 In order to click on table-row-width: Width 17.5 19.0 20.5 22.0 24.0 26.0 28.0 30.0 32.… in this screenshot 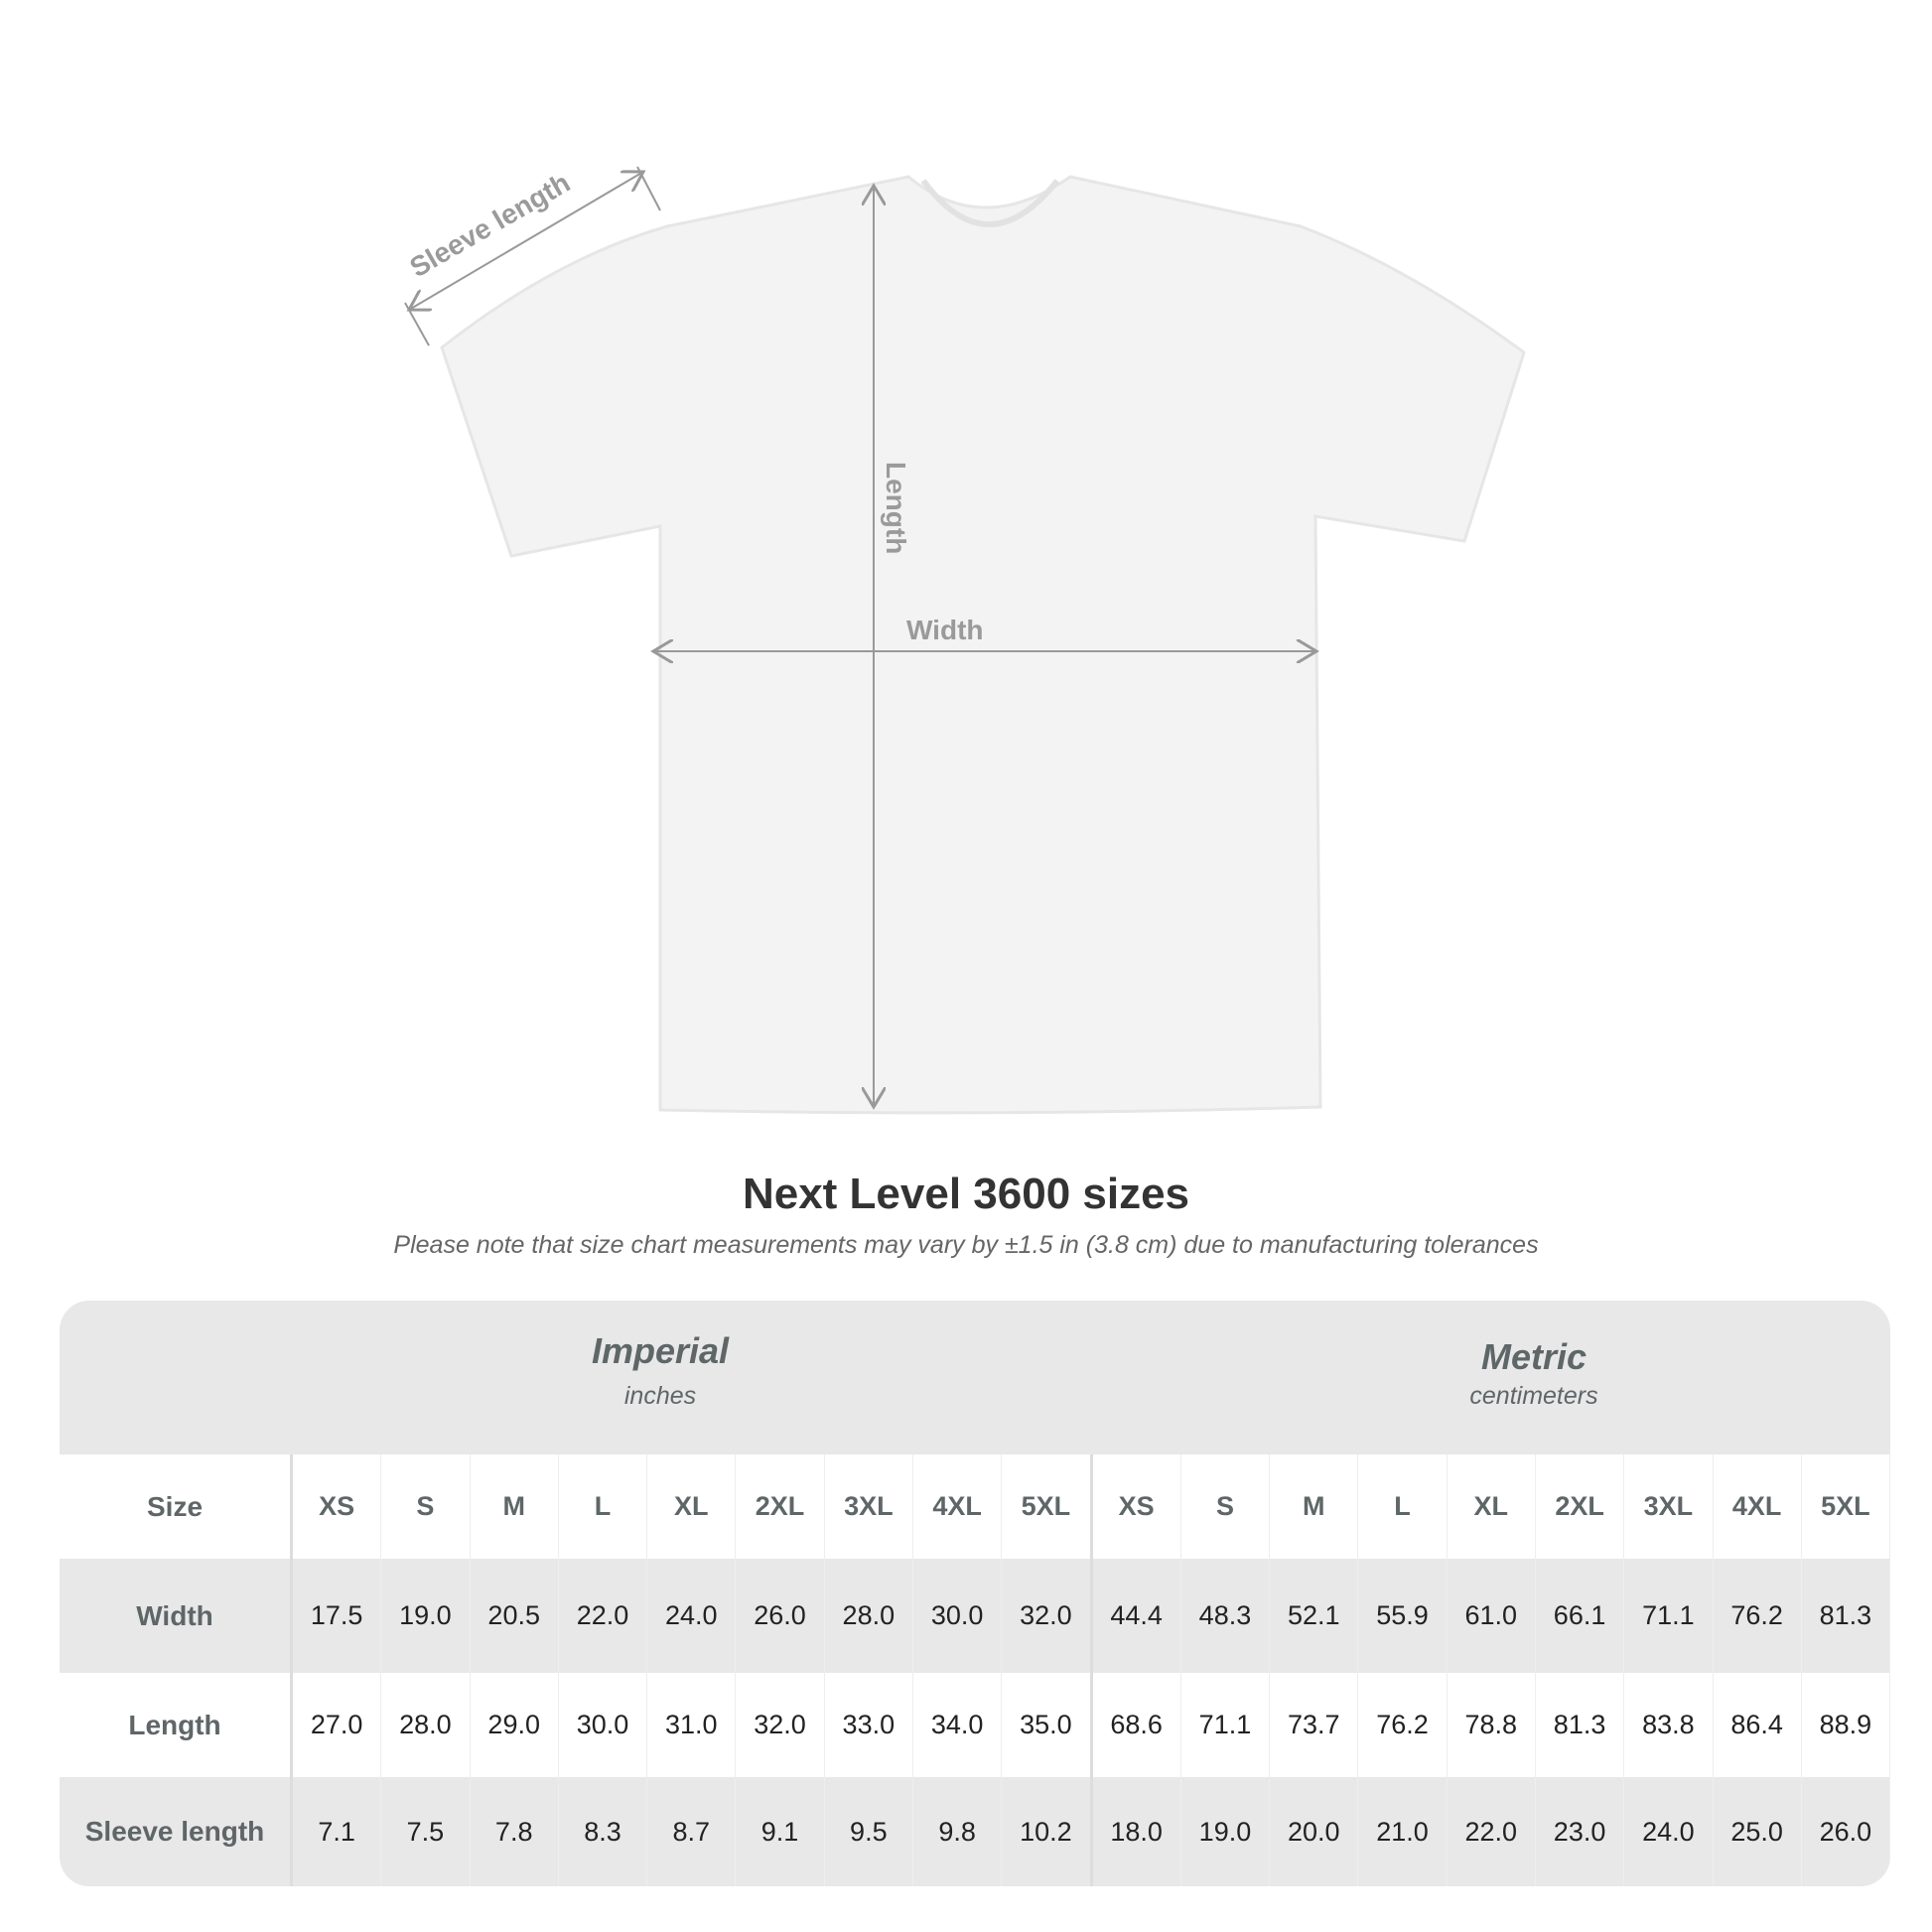, I will do `click(975, 1616)`.